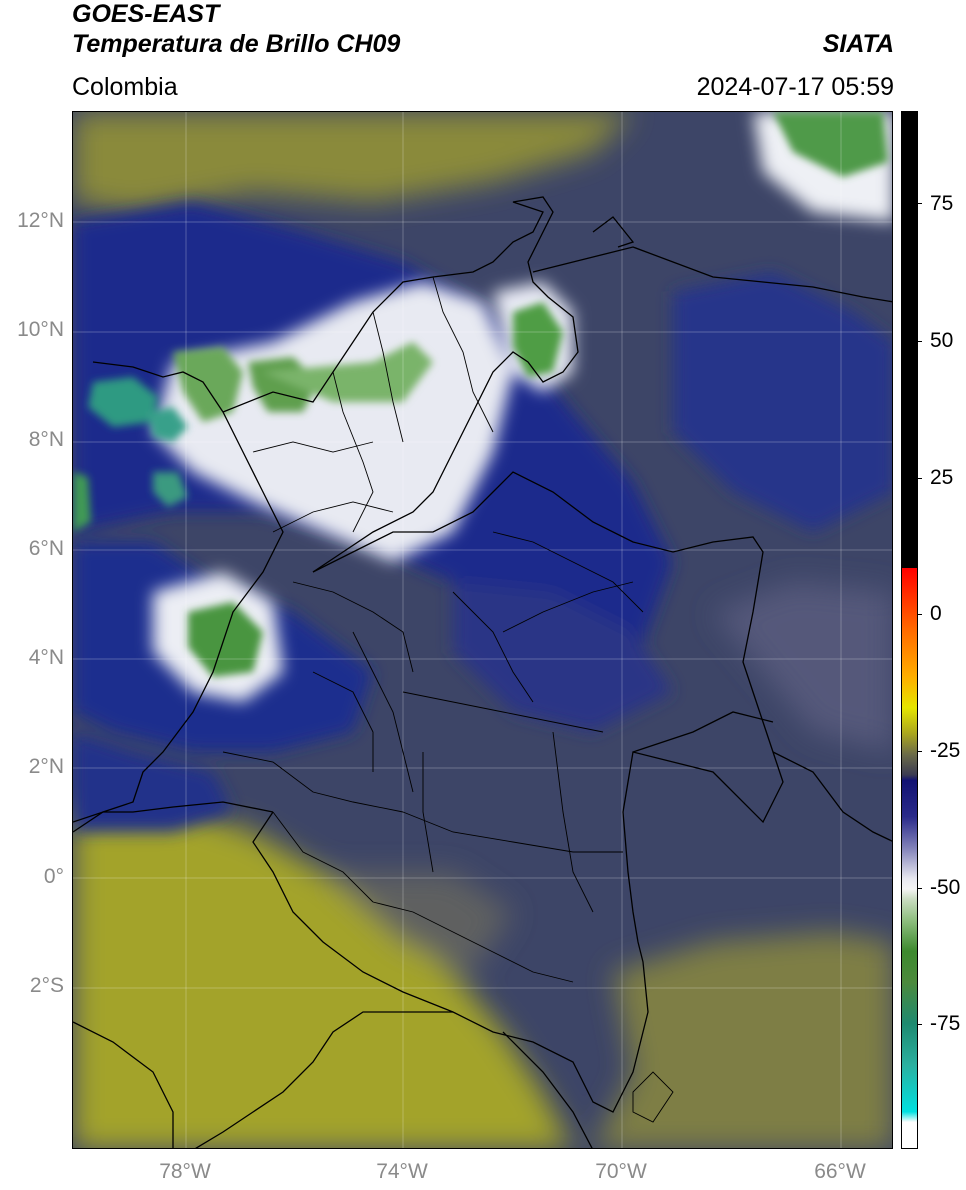  I want to click on colorbar, so click(909, 630).